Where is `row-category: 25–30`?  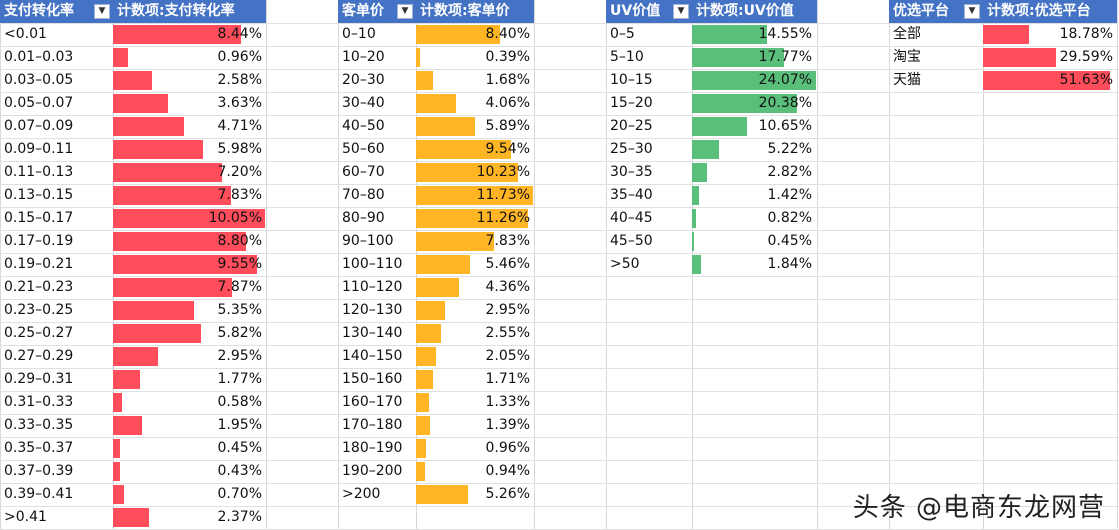
row-category: 25–30 is located at coordinates (631, 149).